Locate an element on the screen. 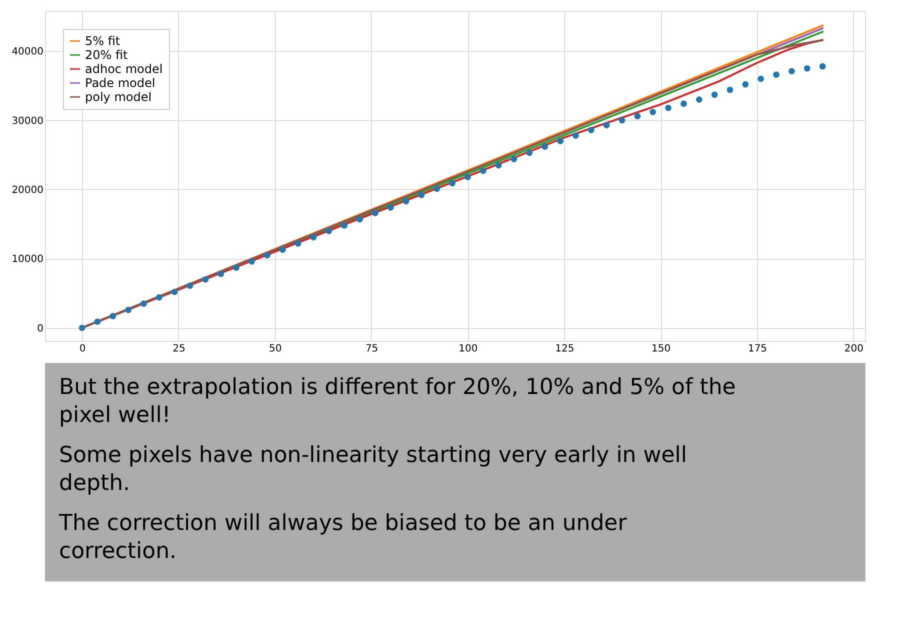 This screenshot has height=638, width=919. legend-label: 5% fit is located at coordinates (102, 41).